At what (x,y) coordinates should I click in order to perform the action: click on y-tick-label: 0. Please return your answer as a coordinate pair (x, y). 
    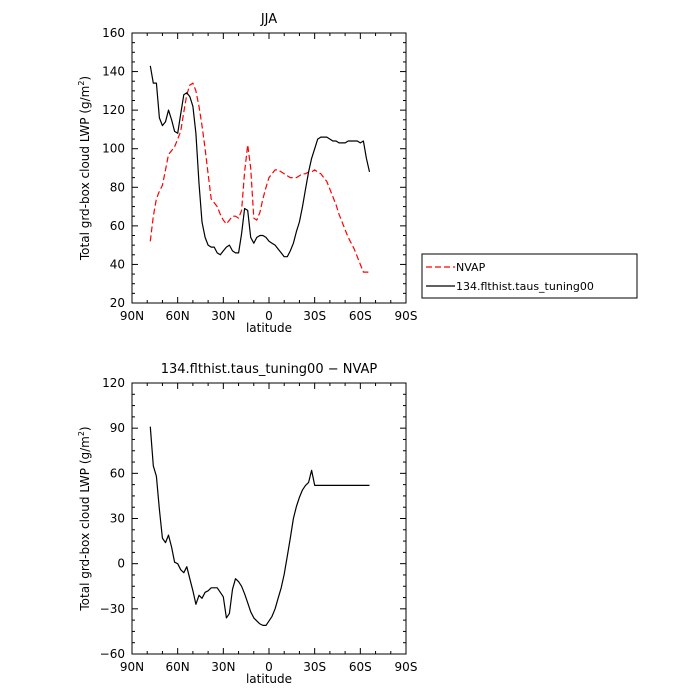
    Looking at the image, I should click on (121, 564).